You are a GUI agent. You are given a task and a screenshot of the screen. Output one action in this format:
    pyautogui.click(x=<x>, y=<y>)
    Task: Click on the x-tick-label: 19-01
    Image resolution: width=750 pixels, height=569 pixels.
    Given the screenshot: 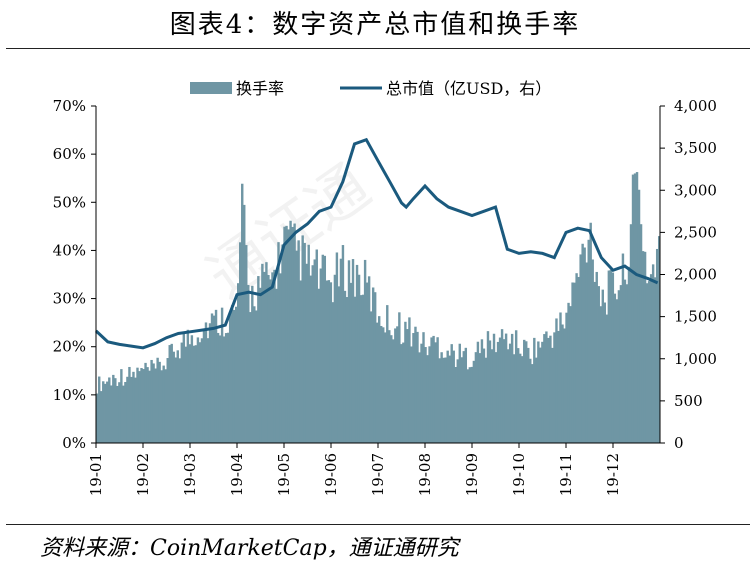 What is the action you would take?
    pyautogui.click(x=96, y=474)
    